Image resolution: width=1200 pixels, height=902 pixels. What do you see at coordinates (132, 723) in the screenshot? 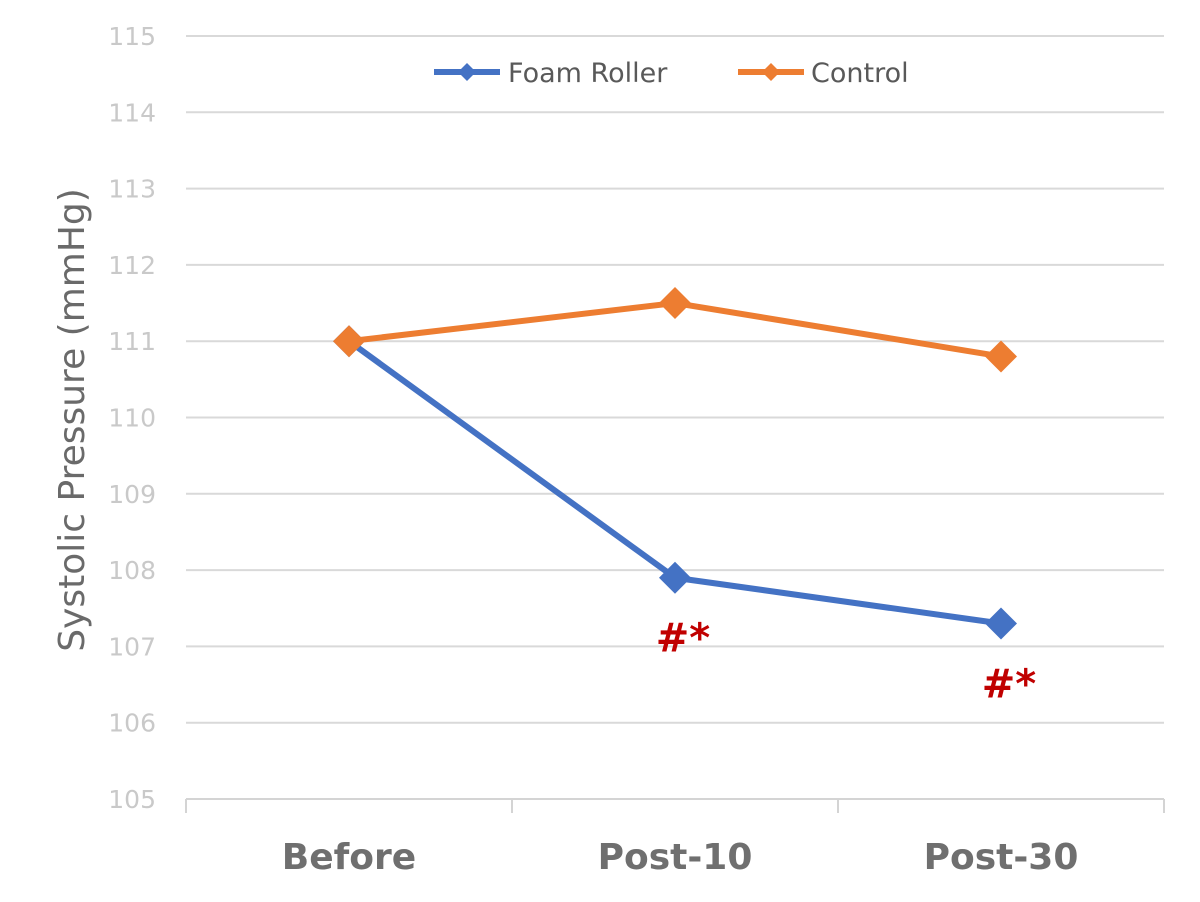
I see `y-tick-label: 106` at bounding box center [132, 723].